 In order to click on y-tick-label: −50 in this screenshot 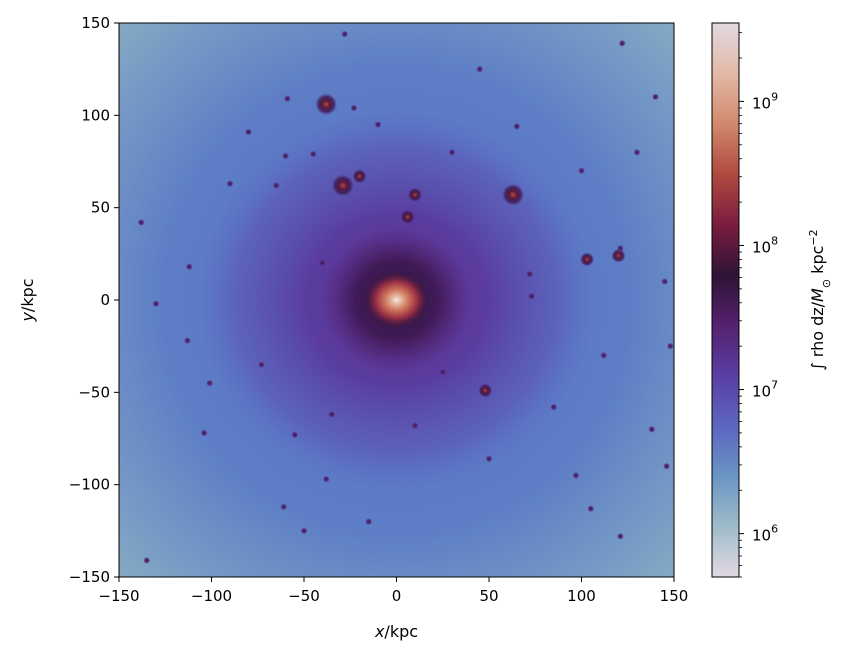, I will do `click(94, 392)`.